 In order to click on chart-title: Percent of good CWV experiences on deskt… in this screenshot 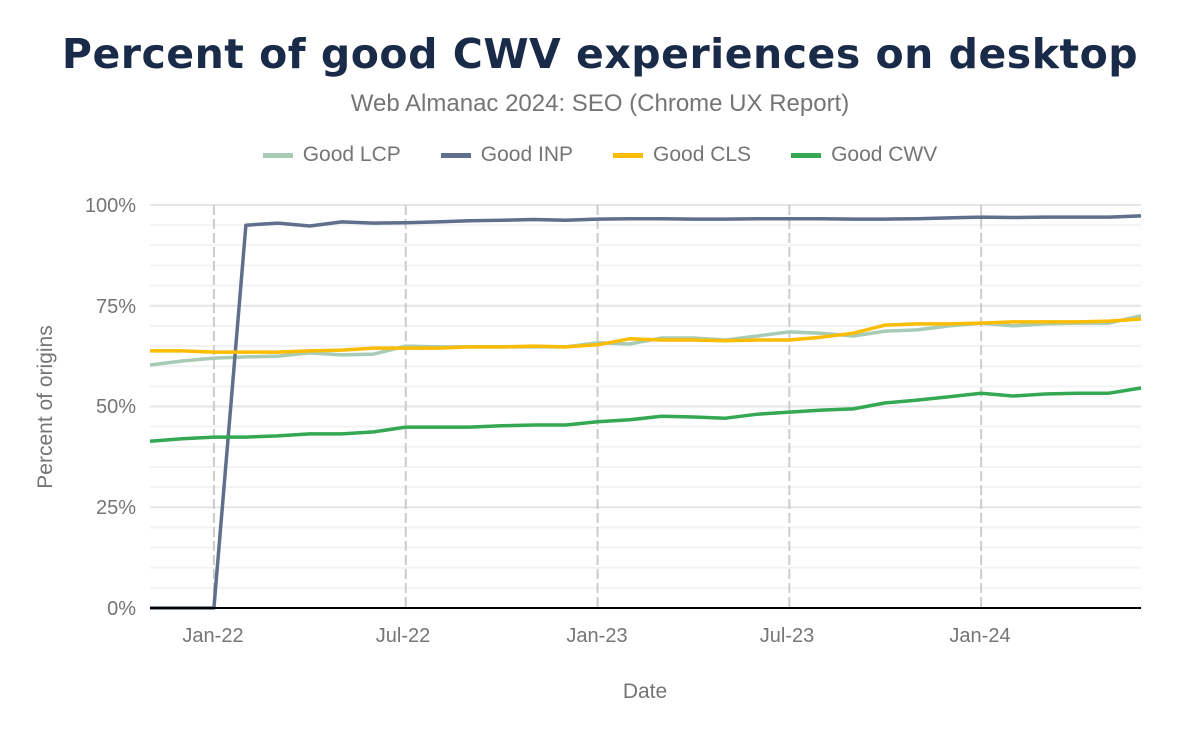, I will do `click(600, 54)`.